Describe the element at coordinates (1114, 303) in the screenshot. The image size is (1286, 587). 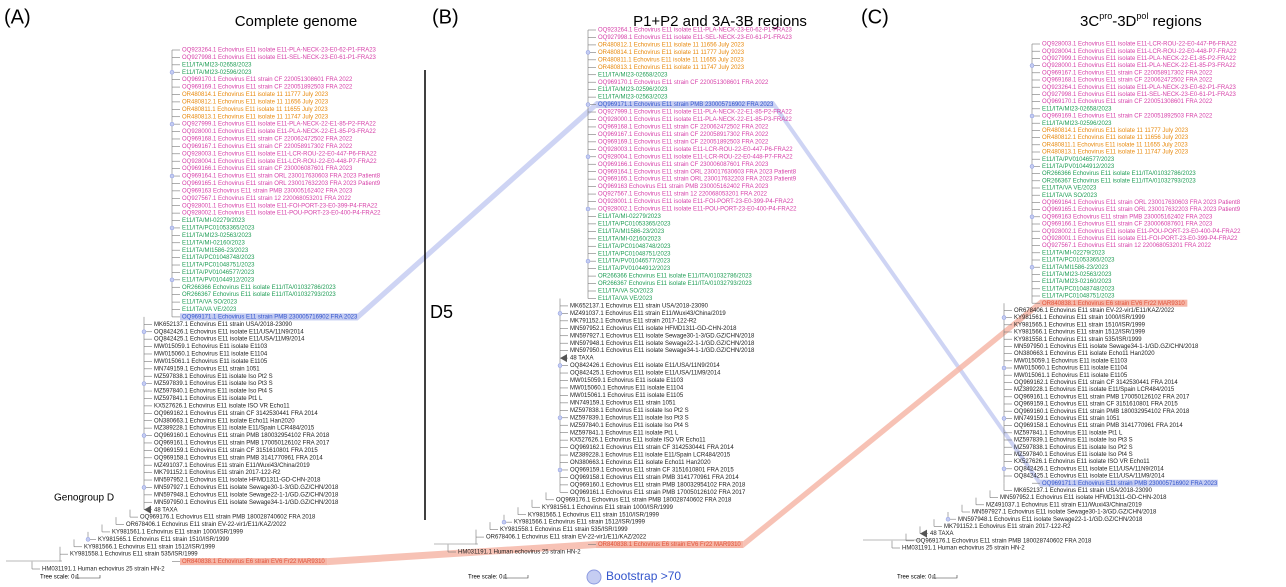
I see `leaf-highlight` at that location.